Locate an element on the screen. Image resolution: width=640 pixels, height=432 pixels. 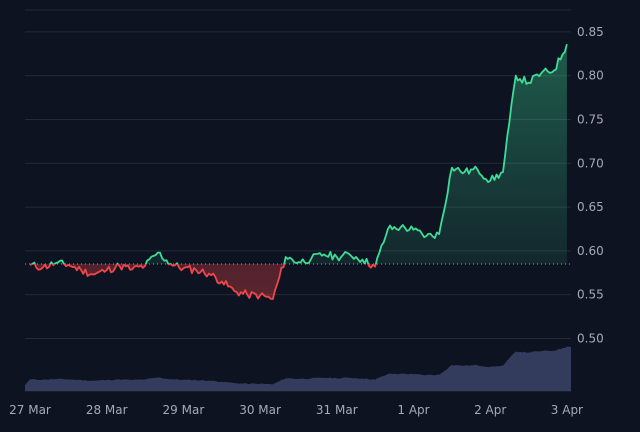
y-axis-ticks: 0.50 0.55 0.60 0.65 0.70 0.75 0.80 0.85 is located at coordinates (590, 185).